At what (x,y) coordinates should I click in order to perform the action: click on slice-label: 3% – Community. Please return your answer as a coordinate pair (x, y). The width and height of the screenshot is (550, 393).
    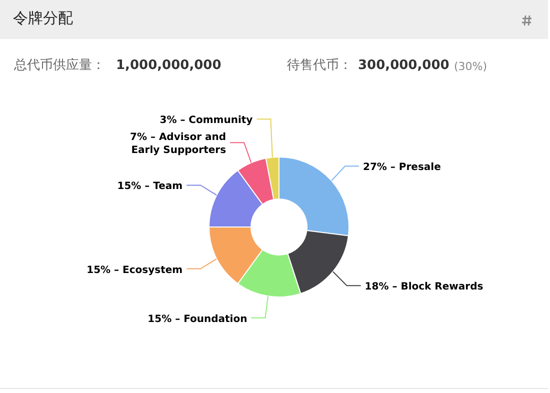
    Looking at the image, I should click on (207, 120).